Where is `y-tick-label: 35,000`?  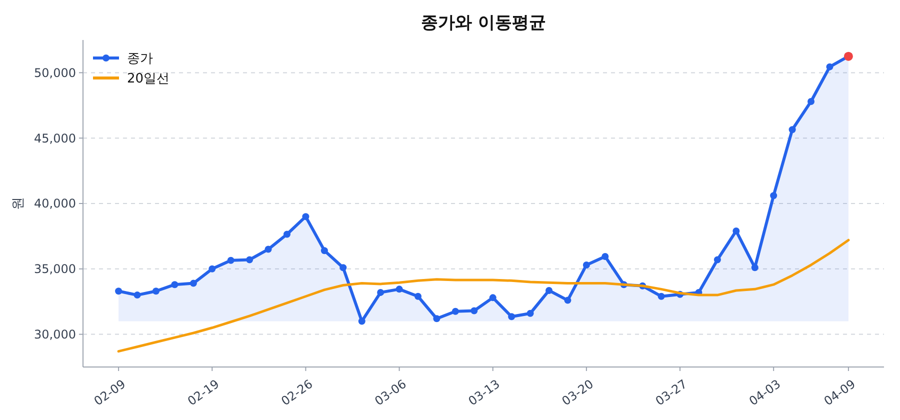 y-tick-label: 35,000 is located at coordinates (55, 269).